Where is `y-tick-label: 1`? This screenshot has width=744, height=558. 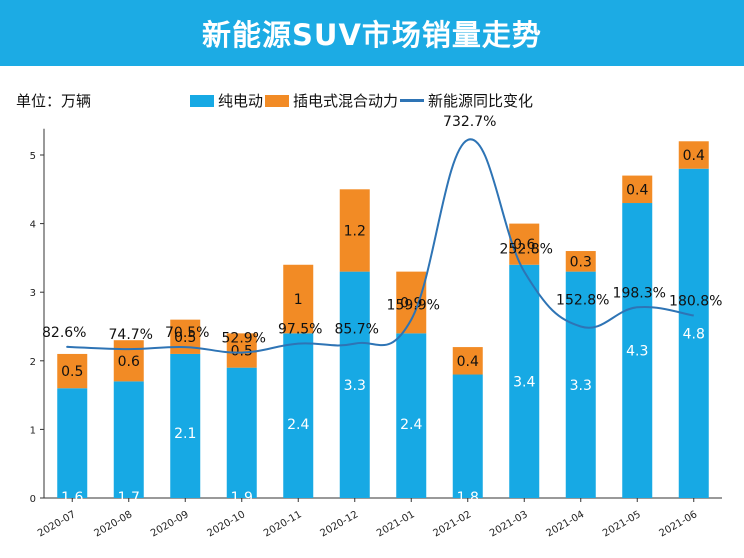 y-tick-label: 1 is located at coordinates (33, 430).